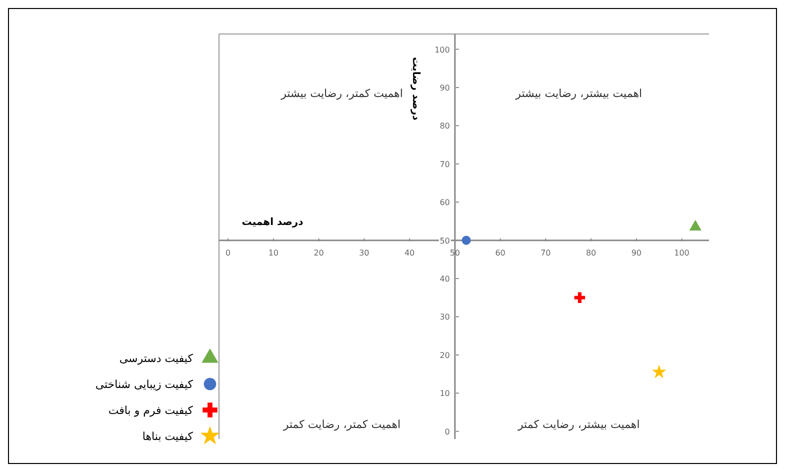  I want to click on x-tick-label: 60, so click(500, 253).